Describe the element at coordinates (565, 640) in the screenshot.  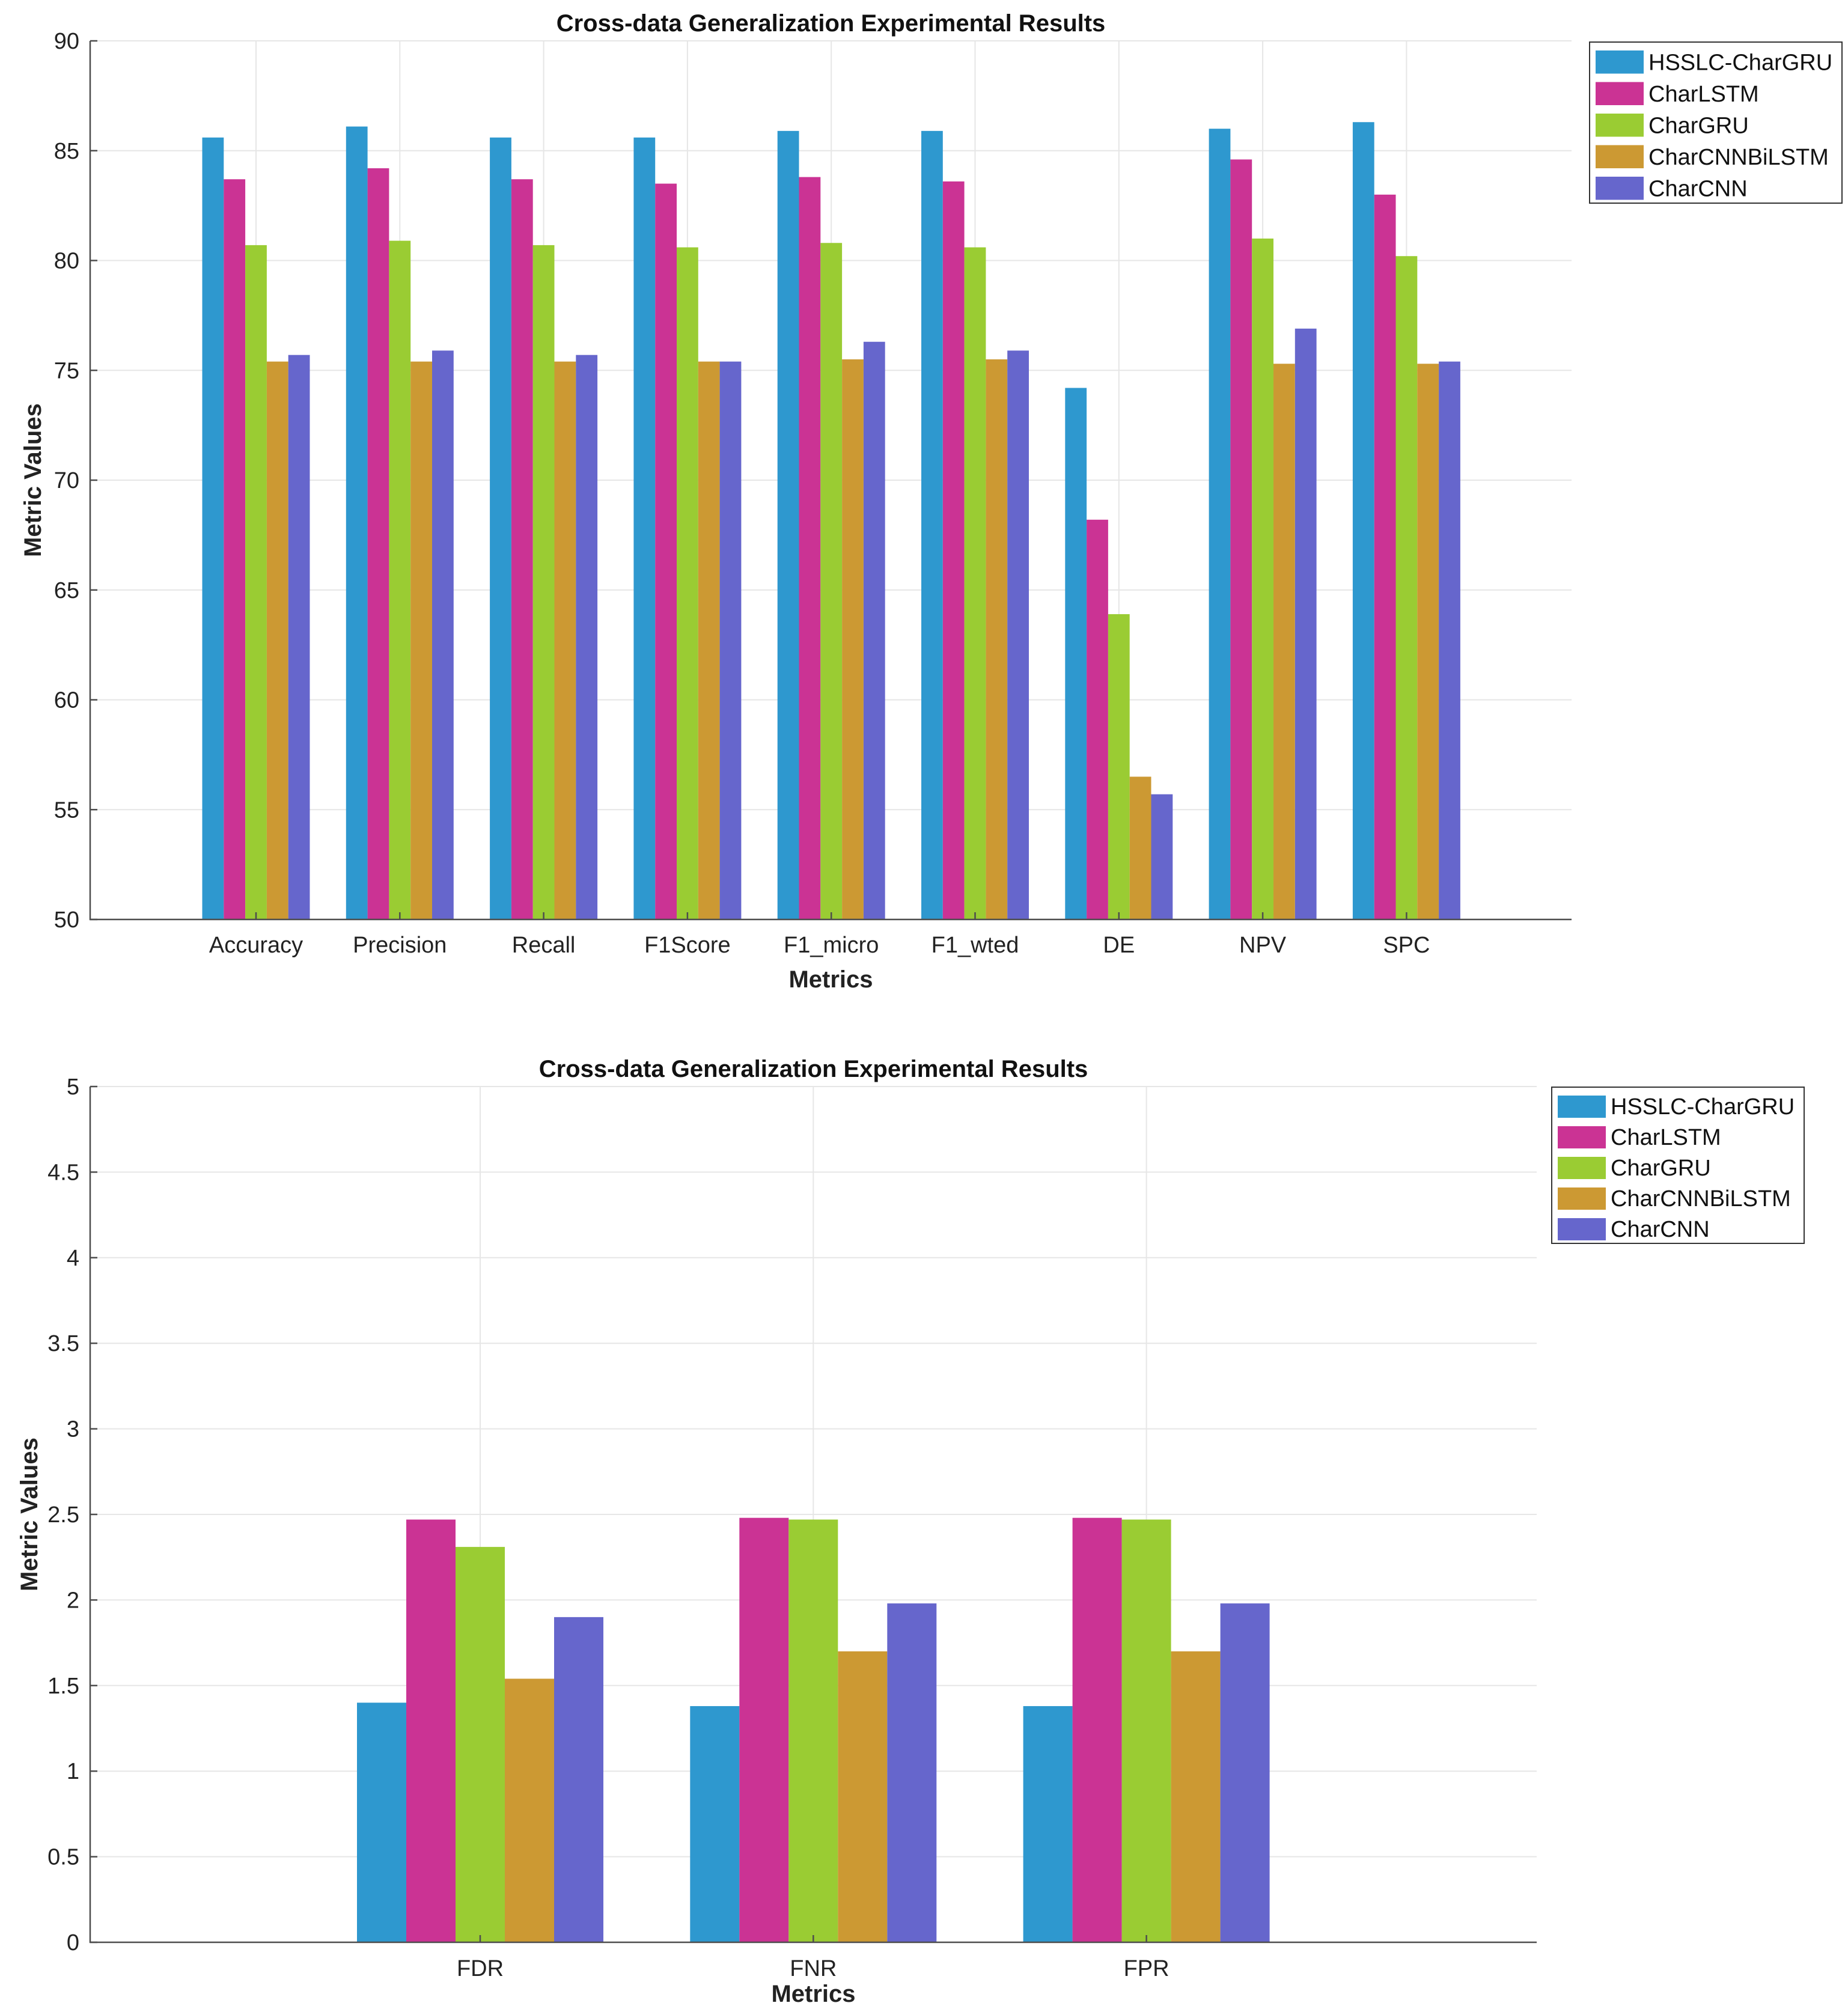
I see `bar-charcnnbilstm-recall` at that location.